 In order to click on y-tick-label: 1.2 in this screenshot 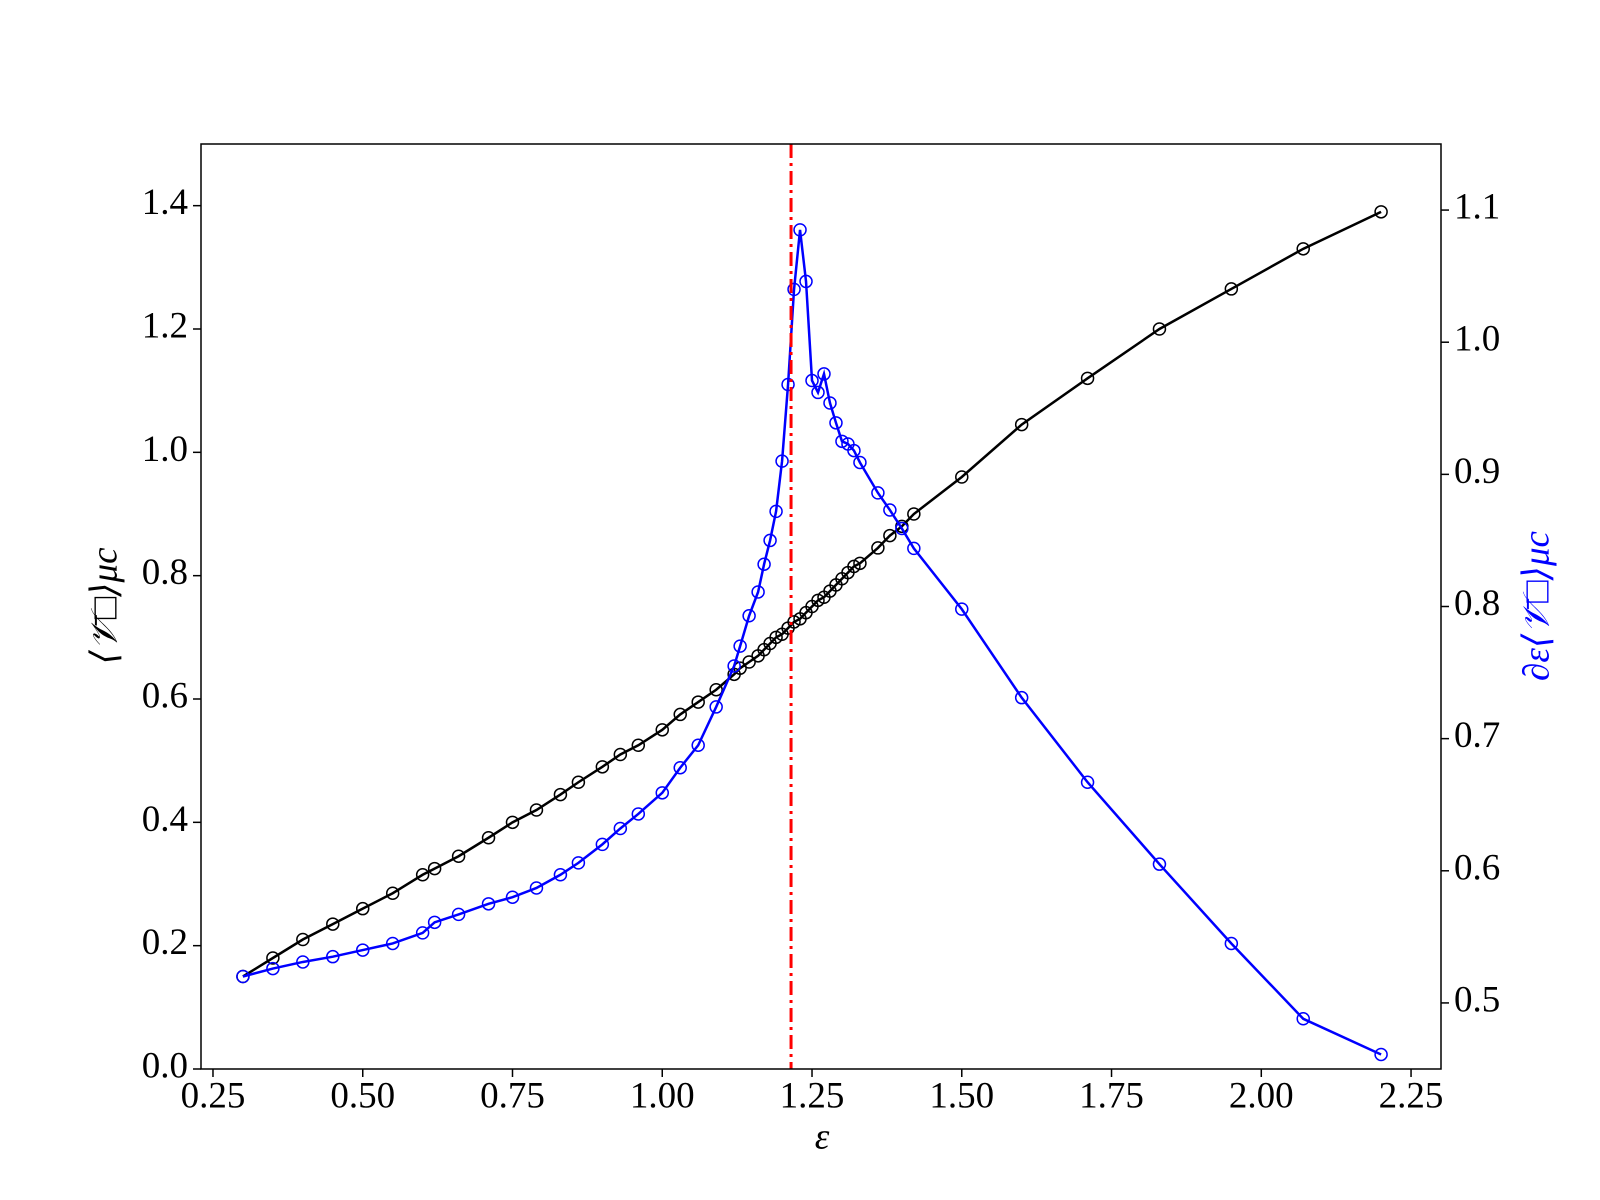, I will do `click(165, 325)`.